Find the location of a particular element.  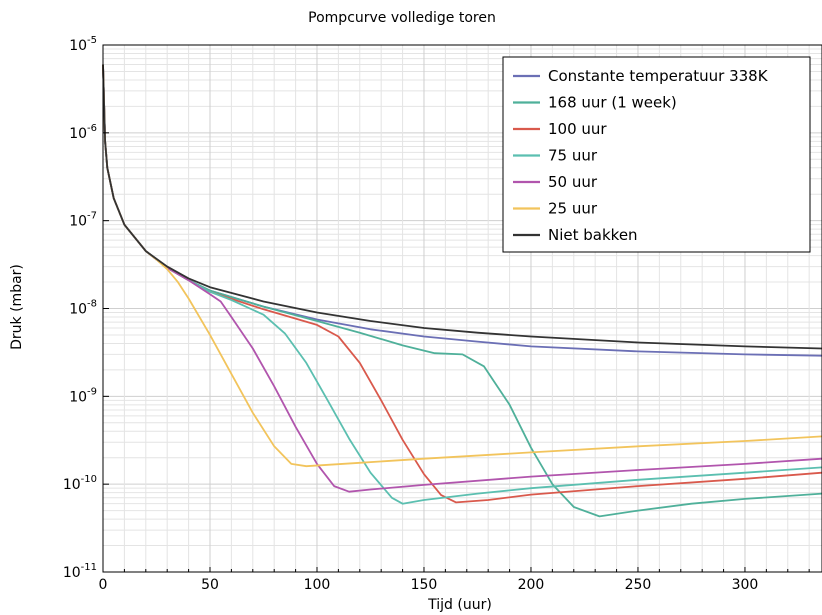

y-tick-label: 10⁻¹¹ is located at coordinates (80, 571).